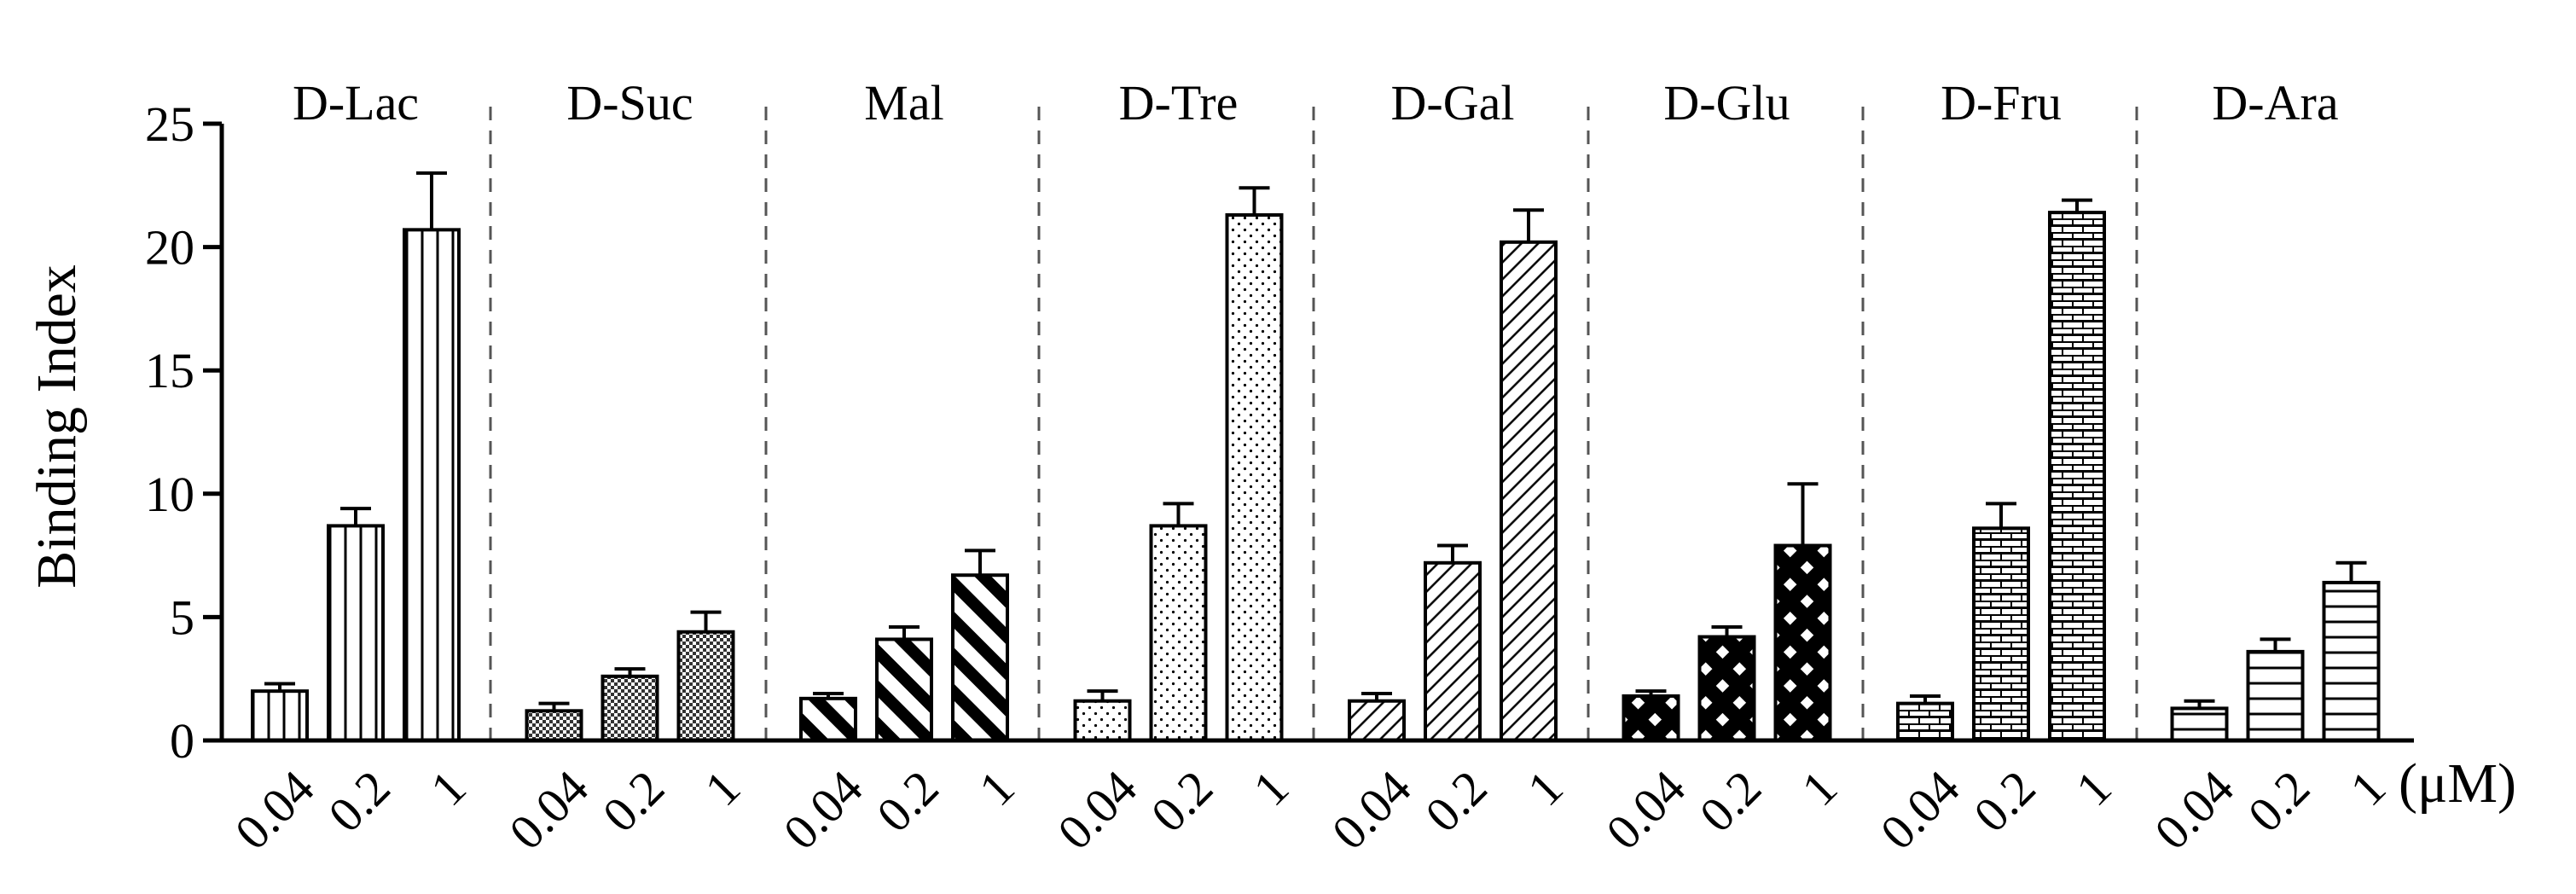 The height and width of the screenshot is (894, 2576). What do you see at coordinates (1920, 810) in the screenshot?
I see `x-tick-label-d-fru-0.04: 0.04` at bounding box center [1920, 810].